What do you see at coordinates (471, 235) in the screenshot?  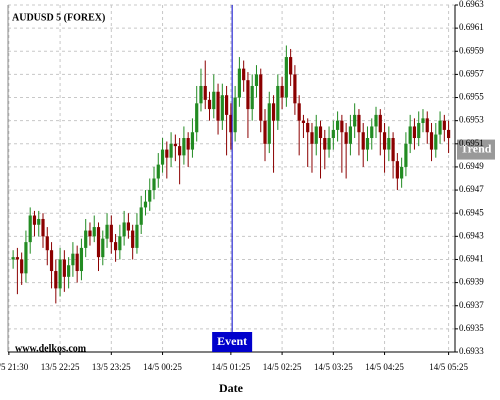 I see `y-tick-label: 0.6943` at bounding box center [471, 235].